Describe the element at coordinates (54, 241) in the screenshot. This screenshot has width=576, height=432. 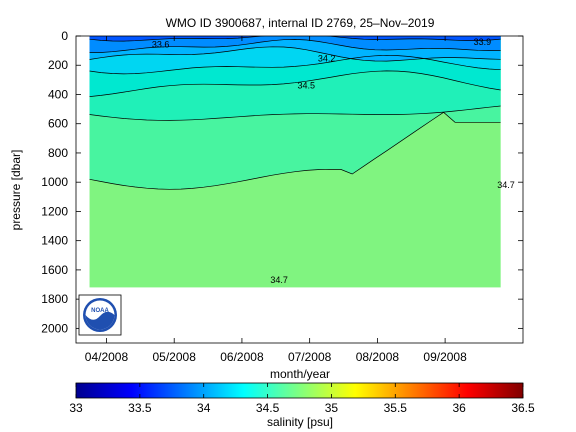
I see `y-tick-label: 1400` at that location.